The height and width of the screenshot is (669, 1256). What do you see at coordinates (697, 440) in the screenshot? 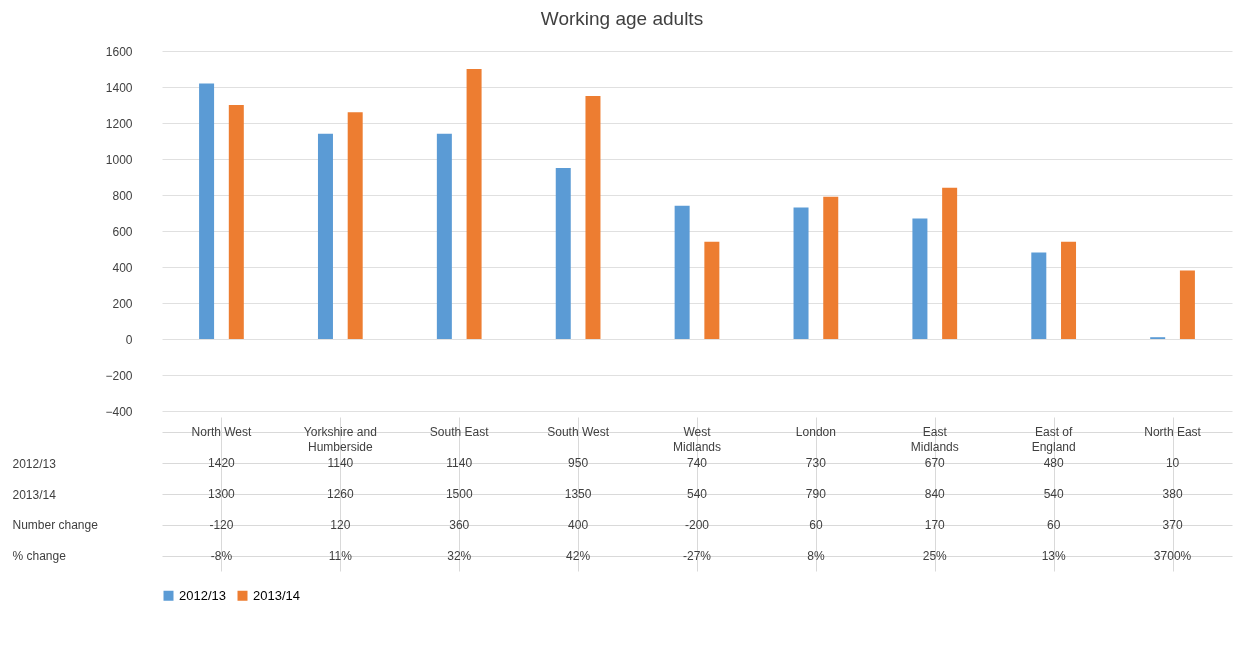
I see `x-tick-label: West Midlands` at bounding box center [697, 440].